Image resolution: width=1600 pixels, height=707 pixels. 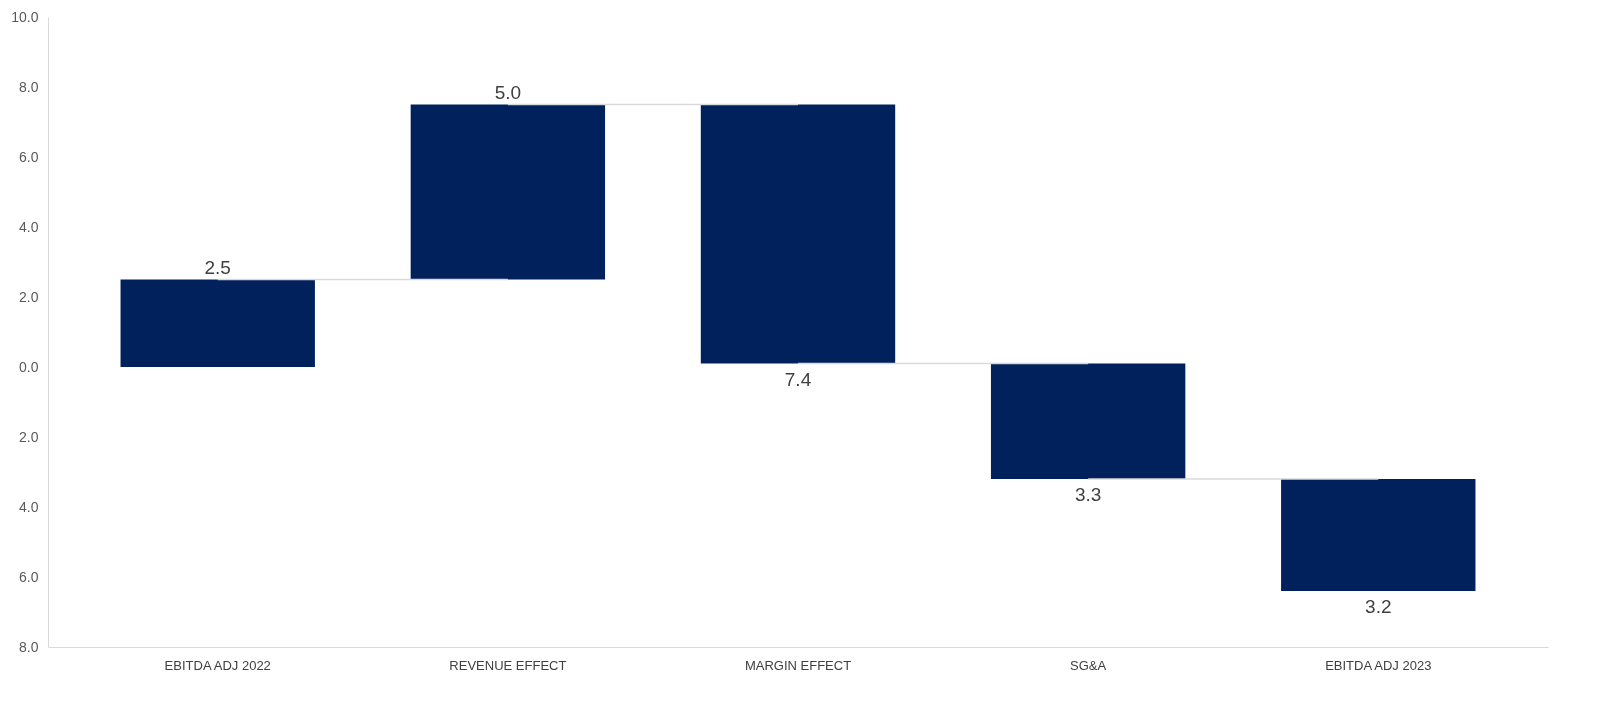 What do you see at coordinates (798, 379) in the screenshot?
I see `data-label: 7.4` at bounding box center [798, 379].